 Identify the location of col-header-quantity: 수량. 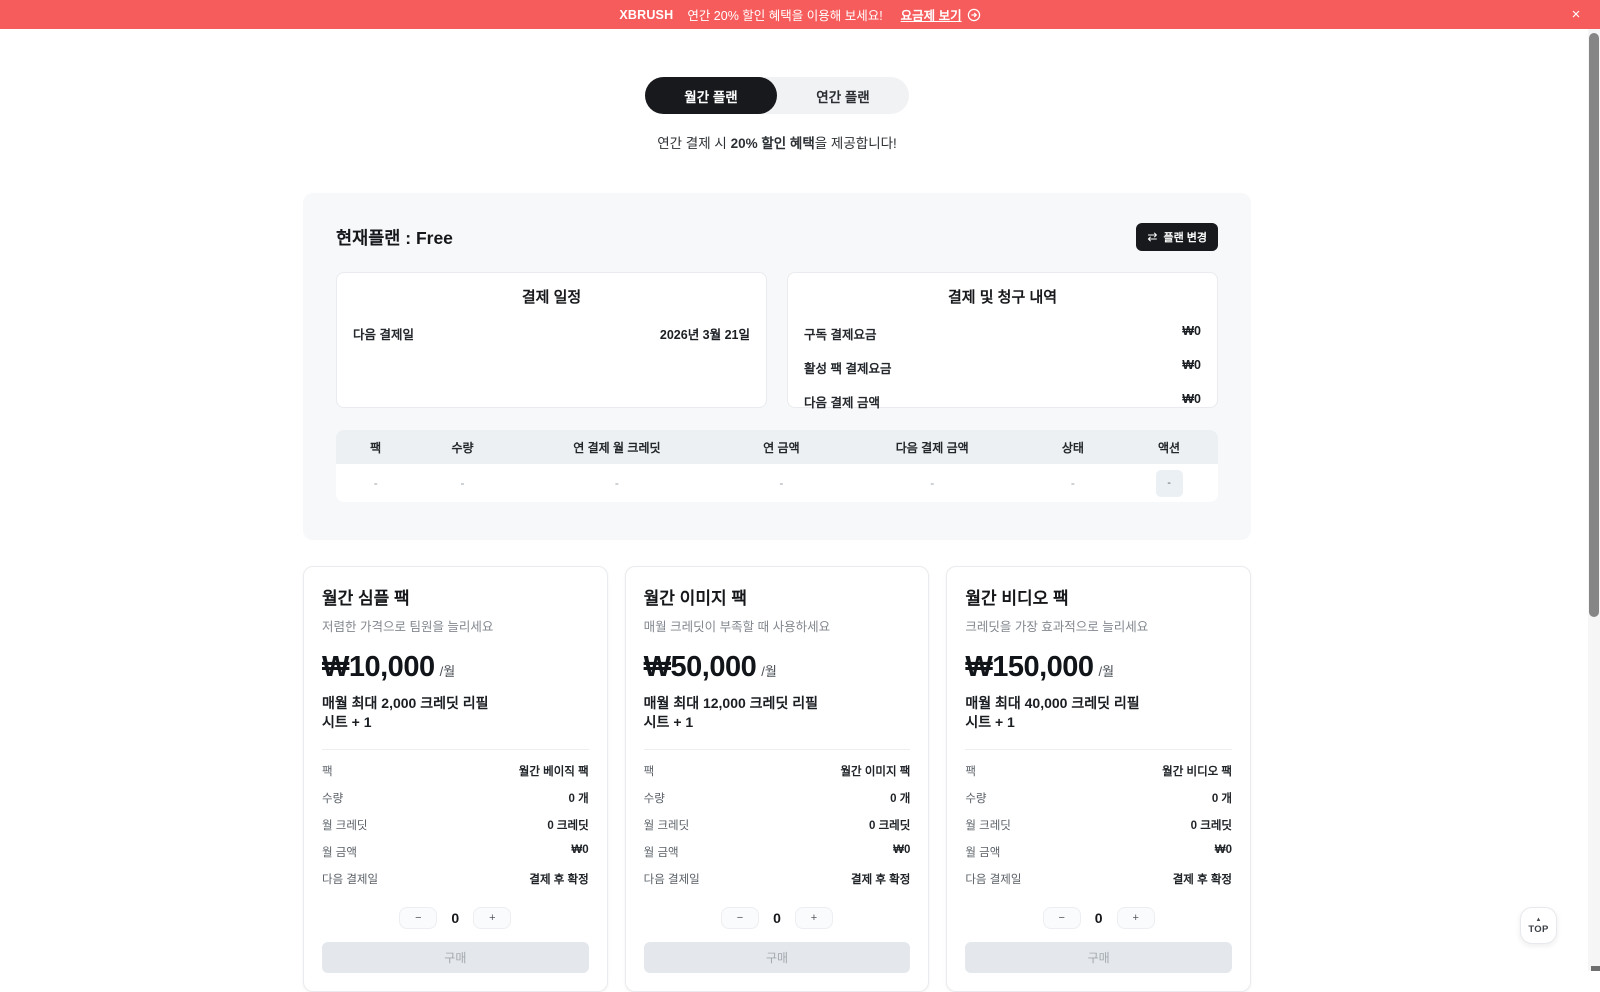
(462, 447).